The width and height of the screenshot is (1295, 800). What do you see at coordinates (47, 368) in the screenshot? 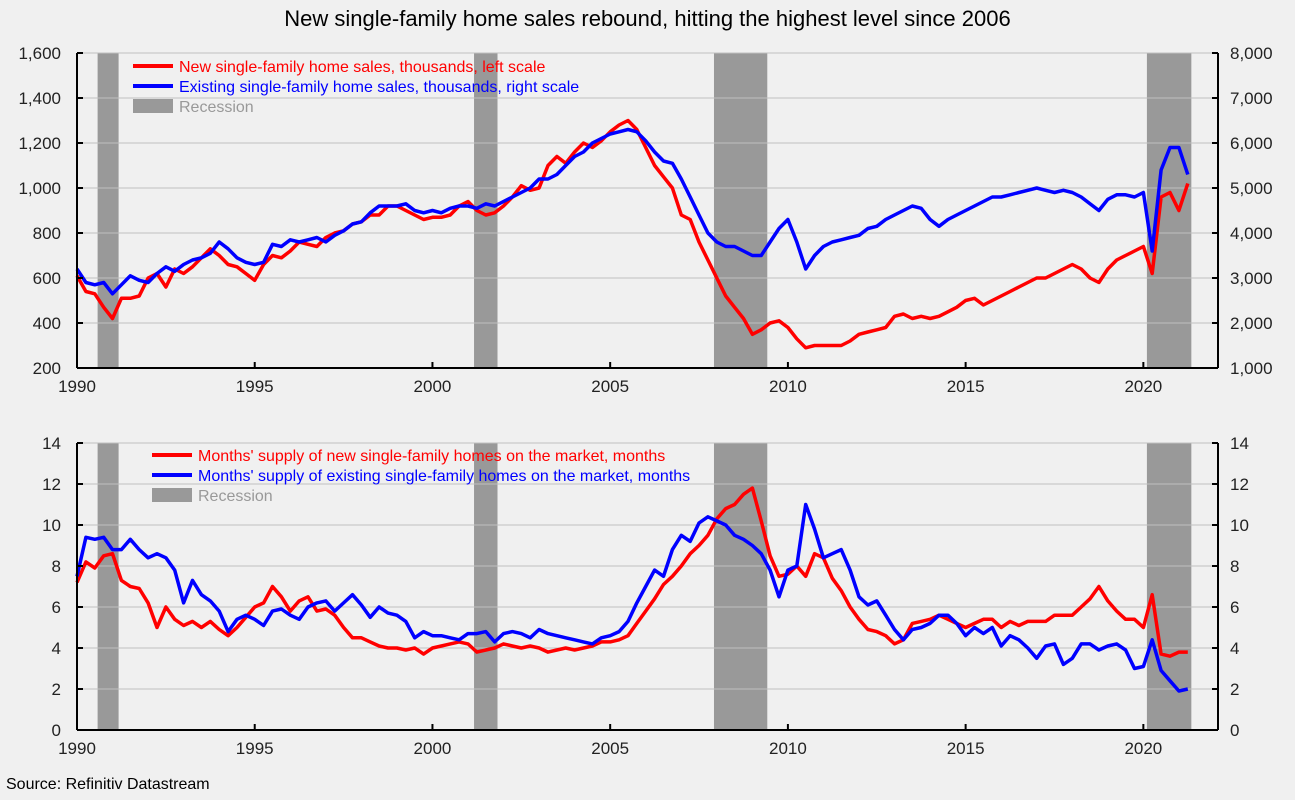
I see `y-tick-label-left: 200` at bounding box center [47, 368].